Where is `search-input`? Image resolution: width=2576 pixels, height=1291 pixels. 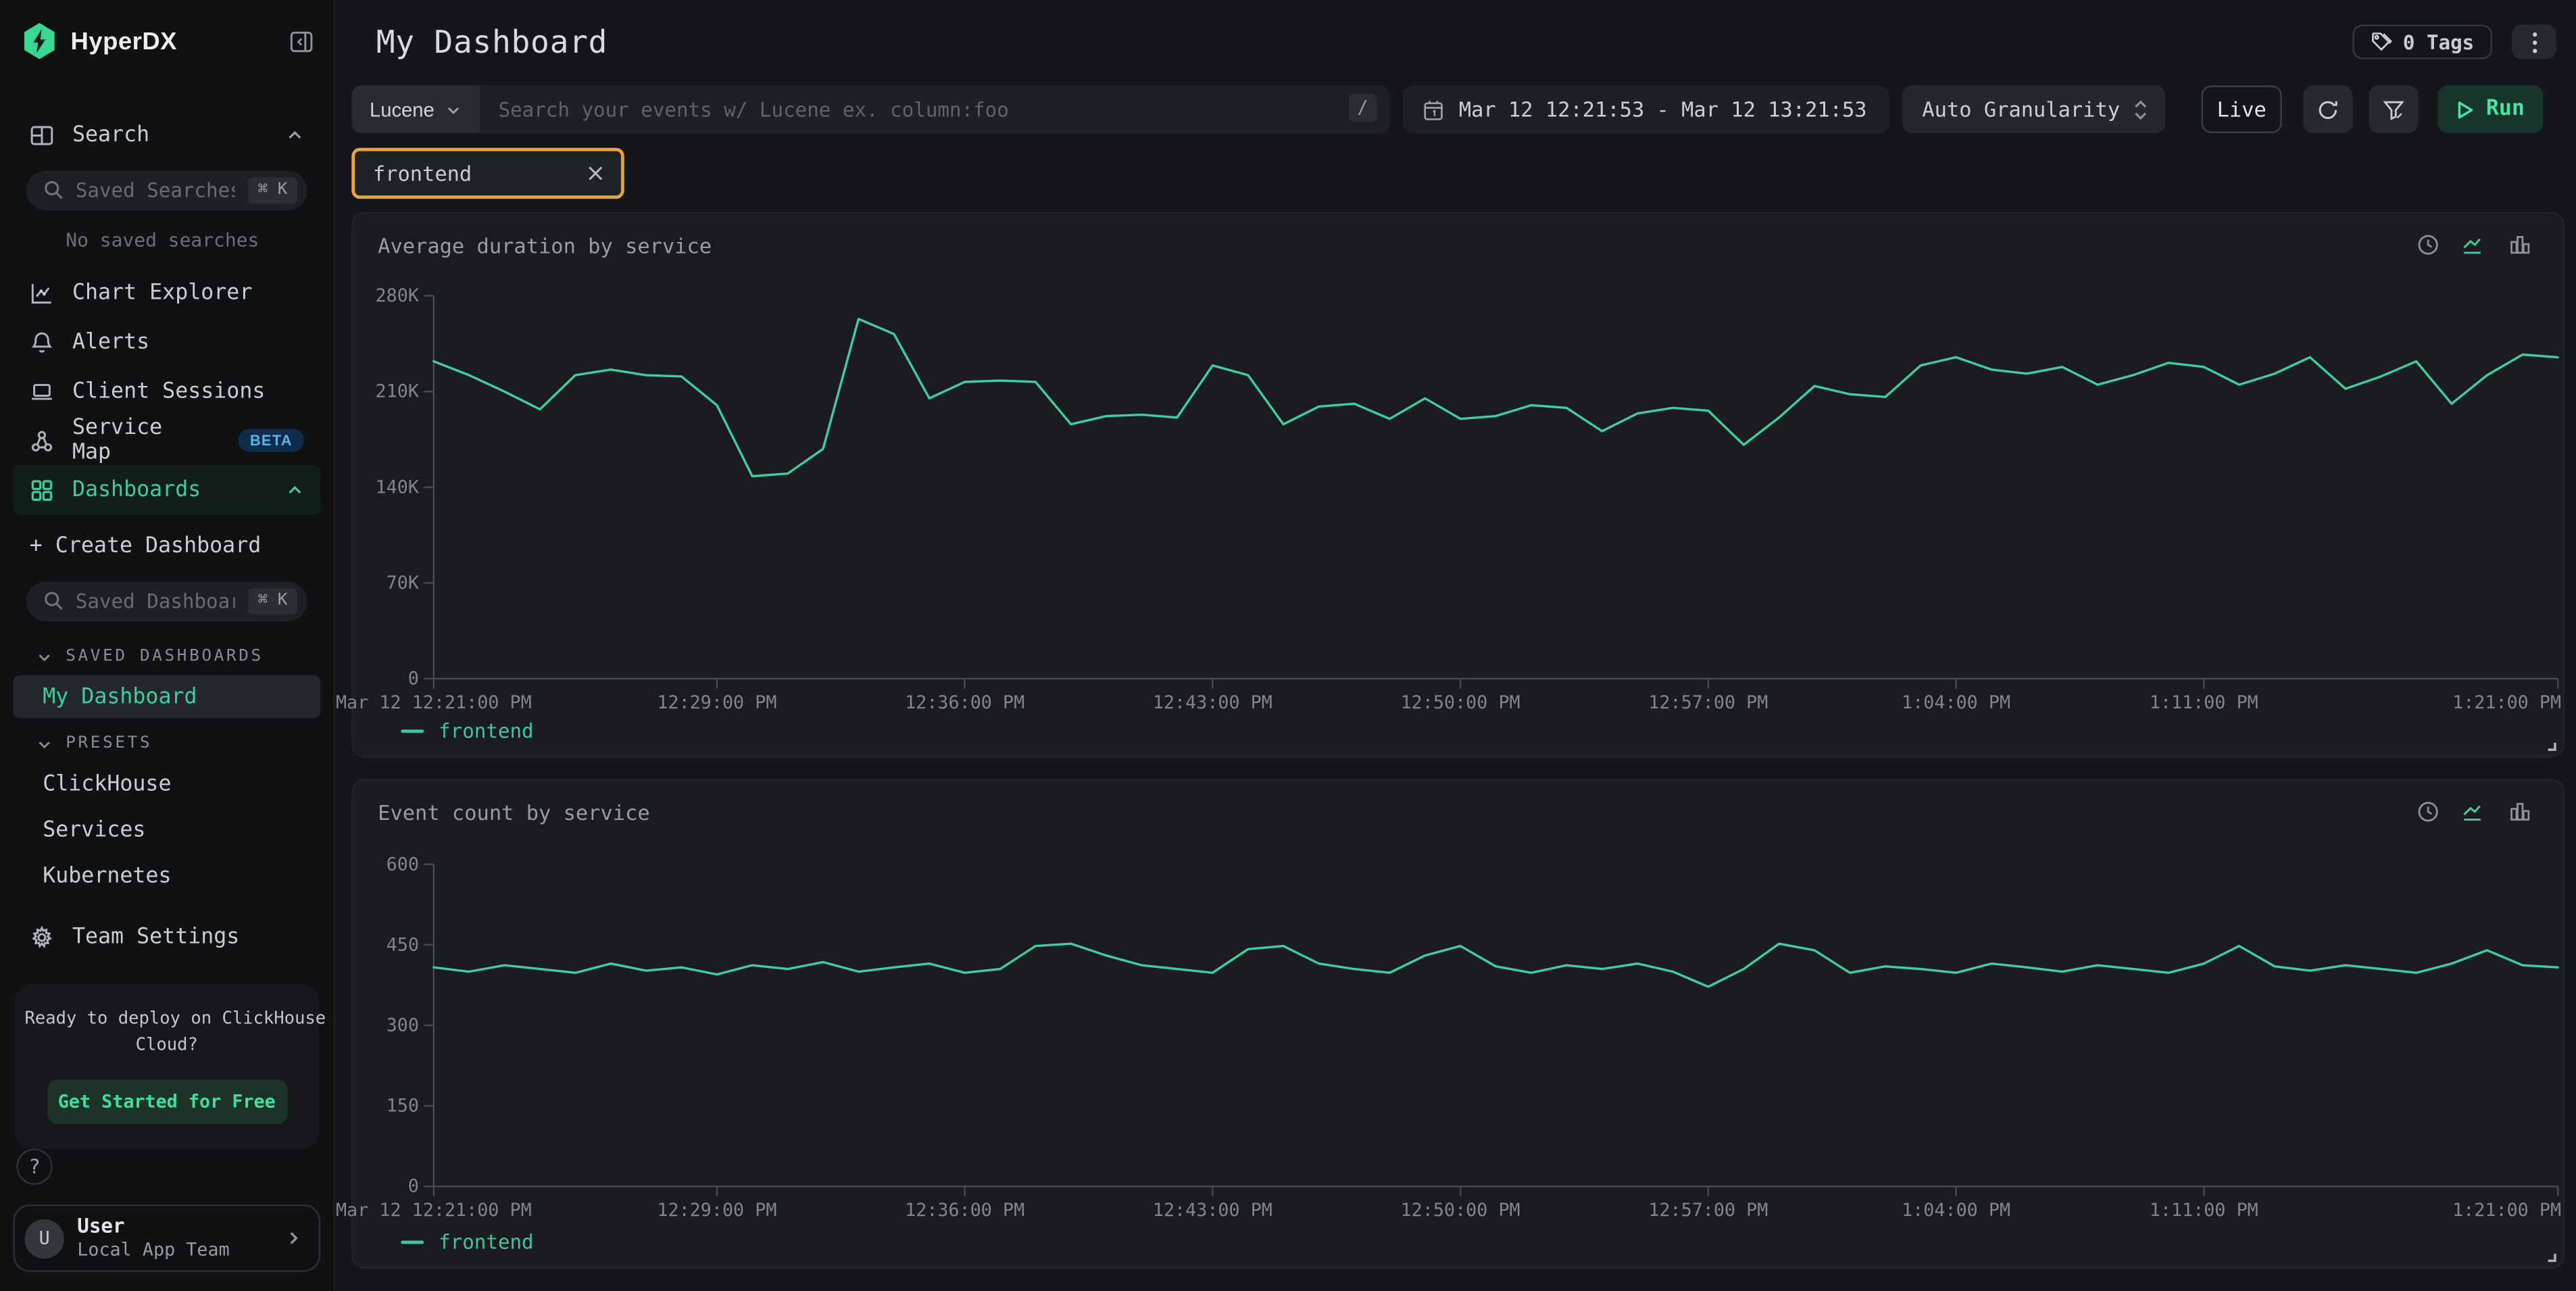
search-input is located at coordinates (935, 109).